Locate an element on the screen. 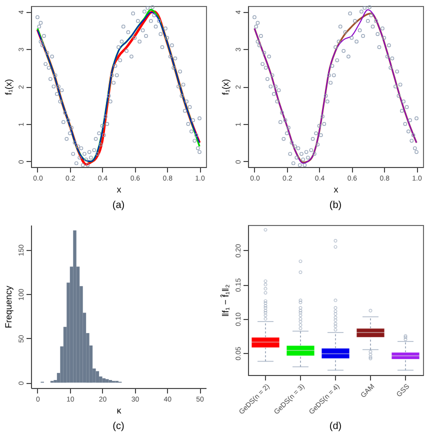 The height and width of the screenshot is (441, 433). y-axis-title: ‖f₁ − f̂₁‖₂ is located at coordinates (225, 300).